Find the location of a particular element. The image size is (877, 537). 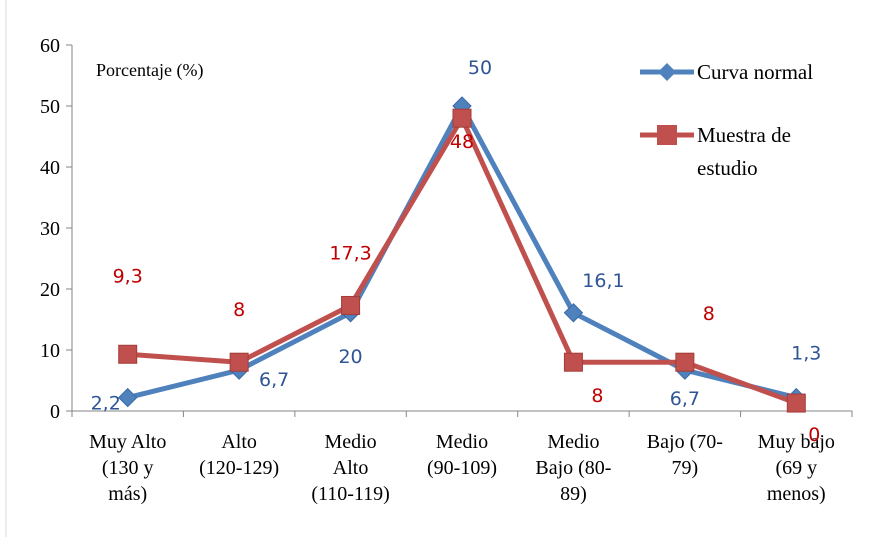

data-label: 2,2 is located at coordinates (106, 404).